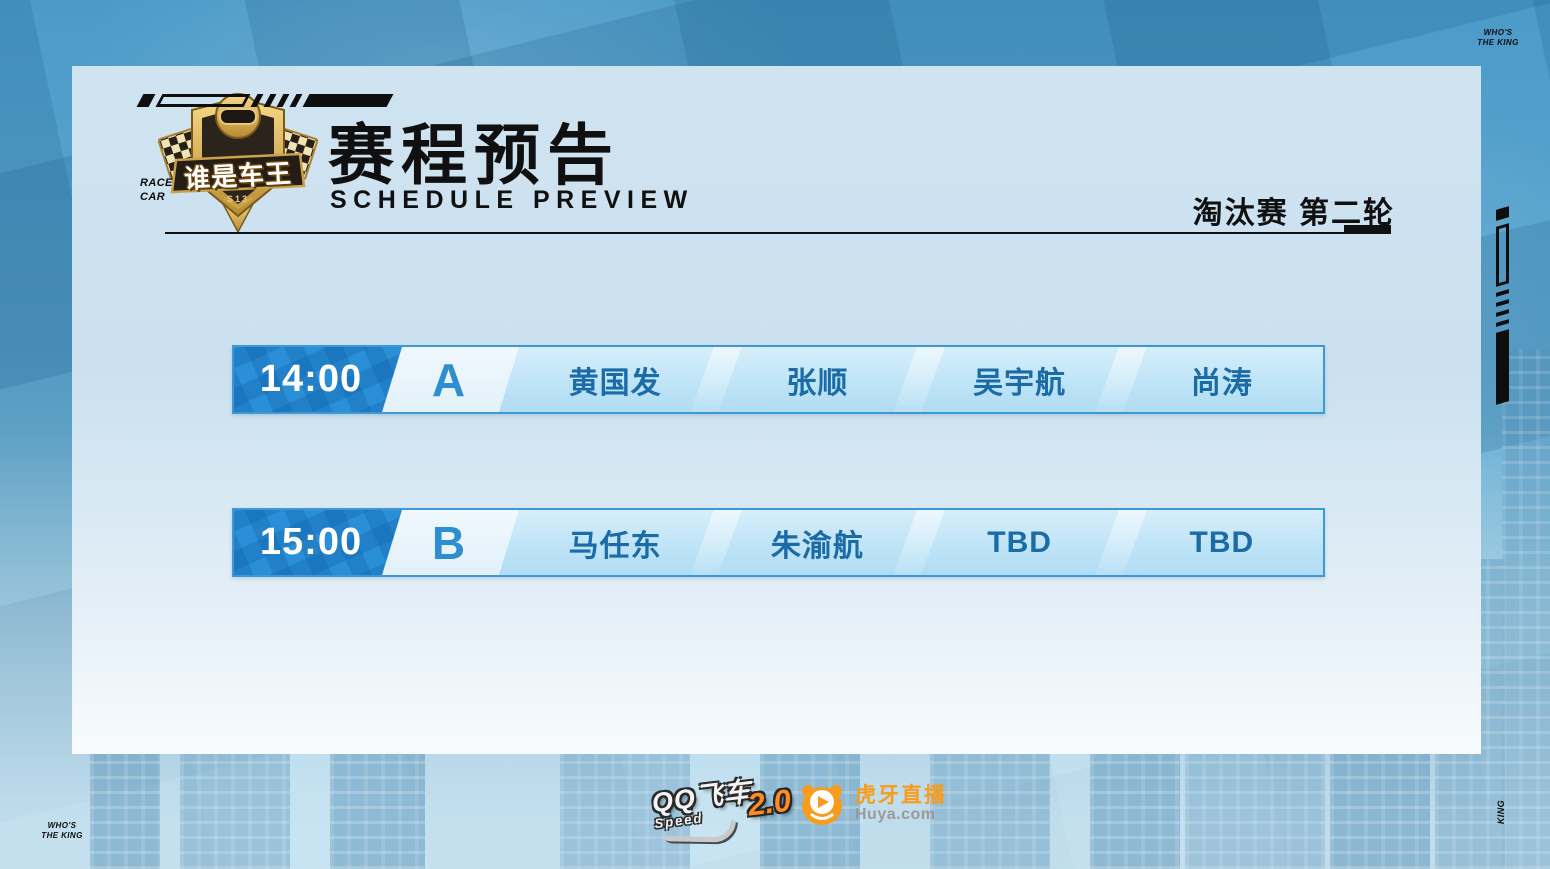 The width and height of the screenshot is (1550, 869). I want to click on player-name: 马任东, so click(615, 546).